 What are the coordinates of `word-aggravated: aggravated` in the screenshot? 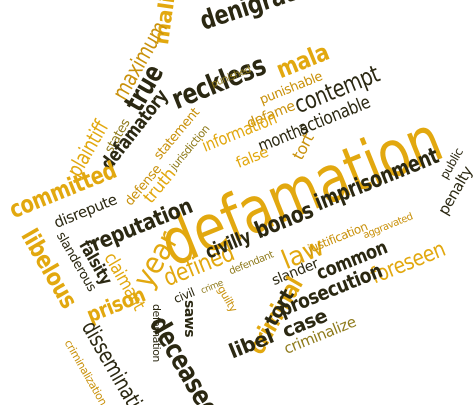 It's located at (388, 226).